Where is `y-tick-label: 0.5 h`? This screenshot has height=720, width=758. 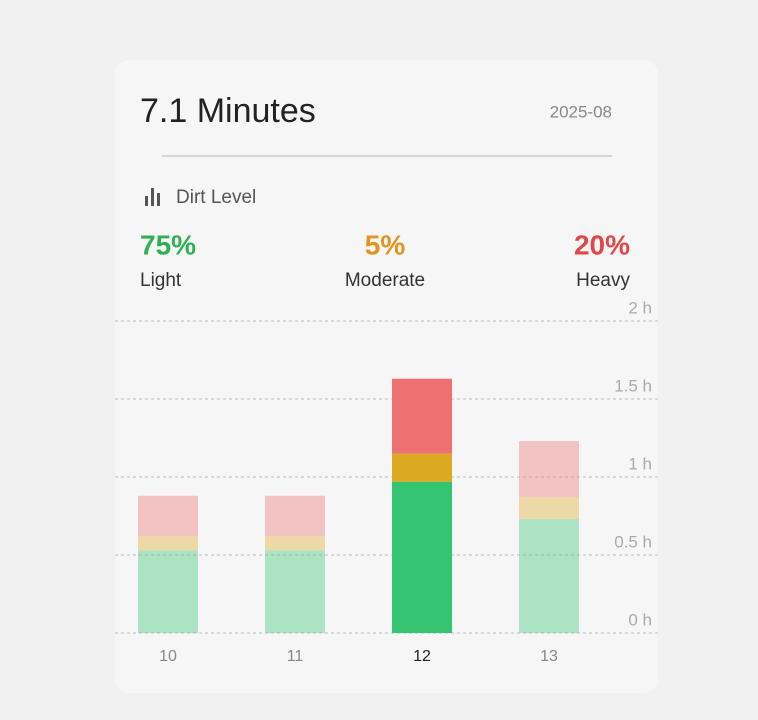 y-tick-label: 0.5 h is located at coordinates (633, 541).